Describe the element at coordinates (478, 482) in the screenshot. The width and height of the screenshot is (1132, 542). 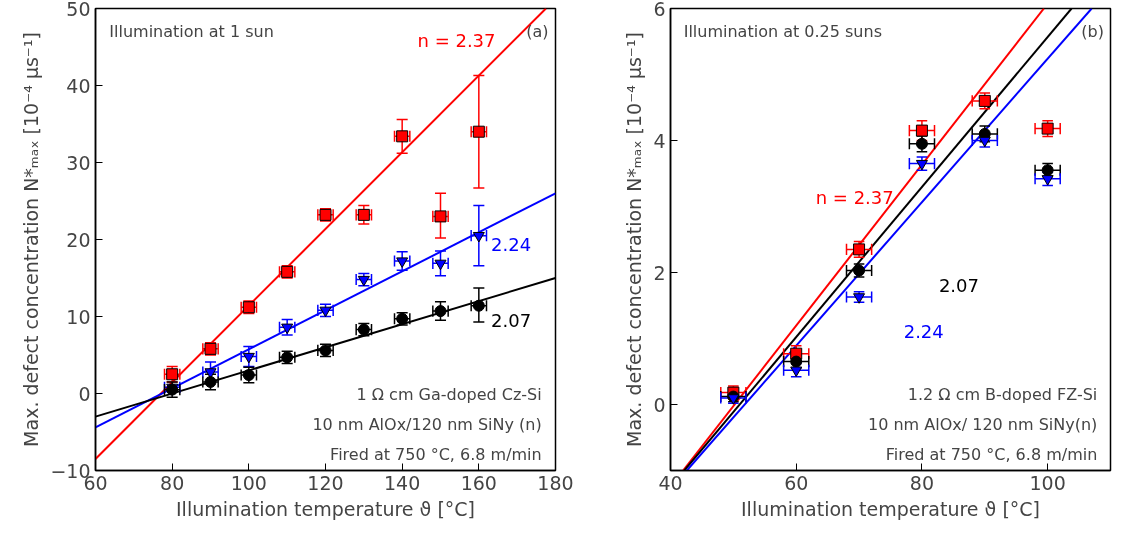
I see `x-tick-label: 160` at that location.